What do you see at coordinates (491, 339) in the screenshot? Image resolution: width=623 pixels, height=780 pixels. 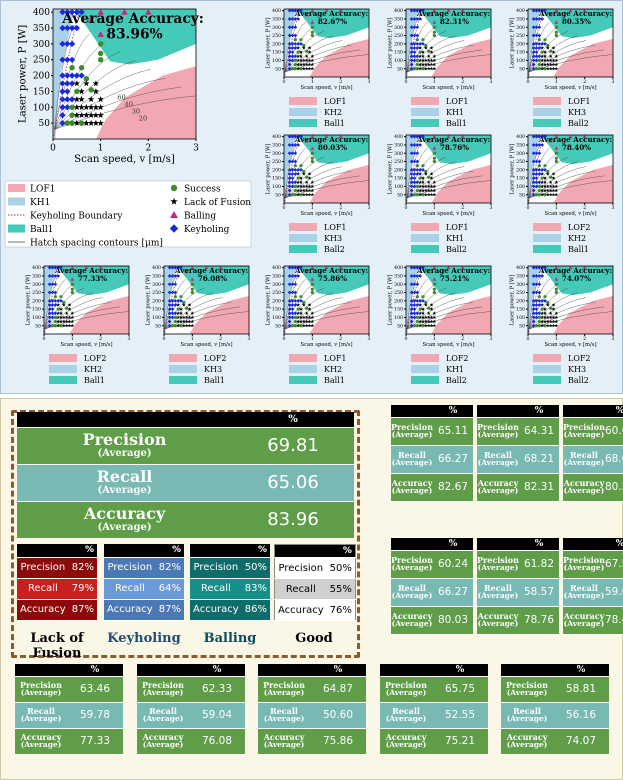 I see `x-tick-label: 3` at bounding box center [491, 339].